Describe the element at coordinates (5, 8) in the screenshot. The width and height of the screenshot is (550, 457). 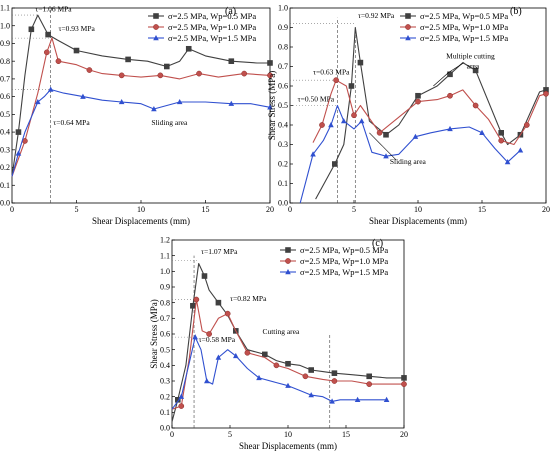
I see `y-tick-label: 1.1` at that location.